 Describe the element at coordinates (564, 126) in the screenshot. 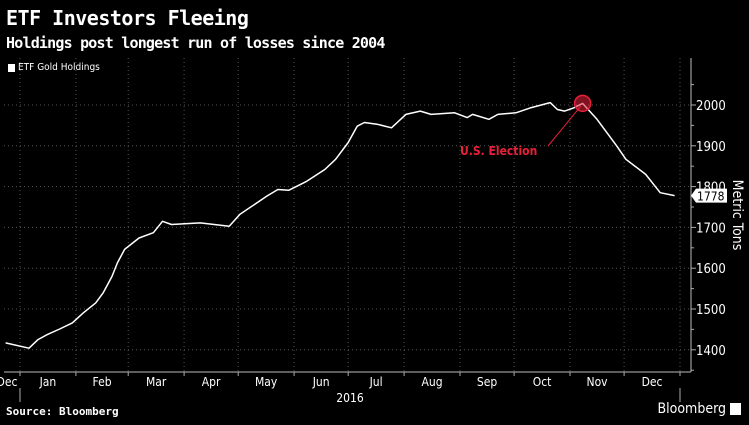

I see `annotation-pointer-line` at that location.